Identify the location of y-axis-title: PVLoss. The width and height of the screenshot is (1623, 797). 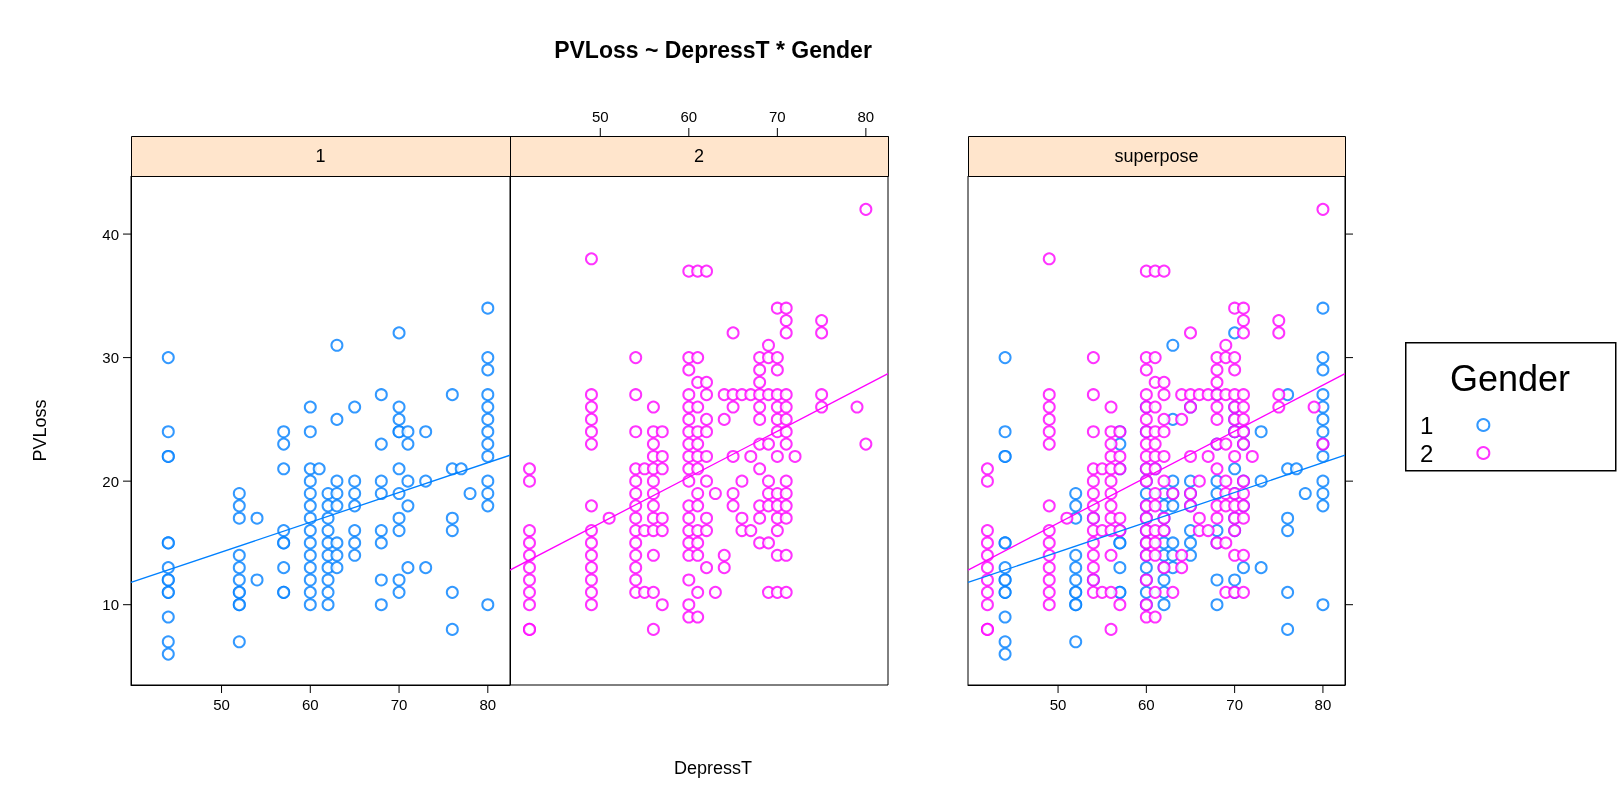
(40, 430).